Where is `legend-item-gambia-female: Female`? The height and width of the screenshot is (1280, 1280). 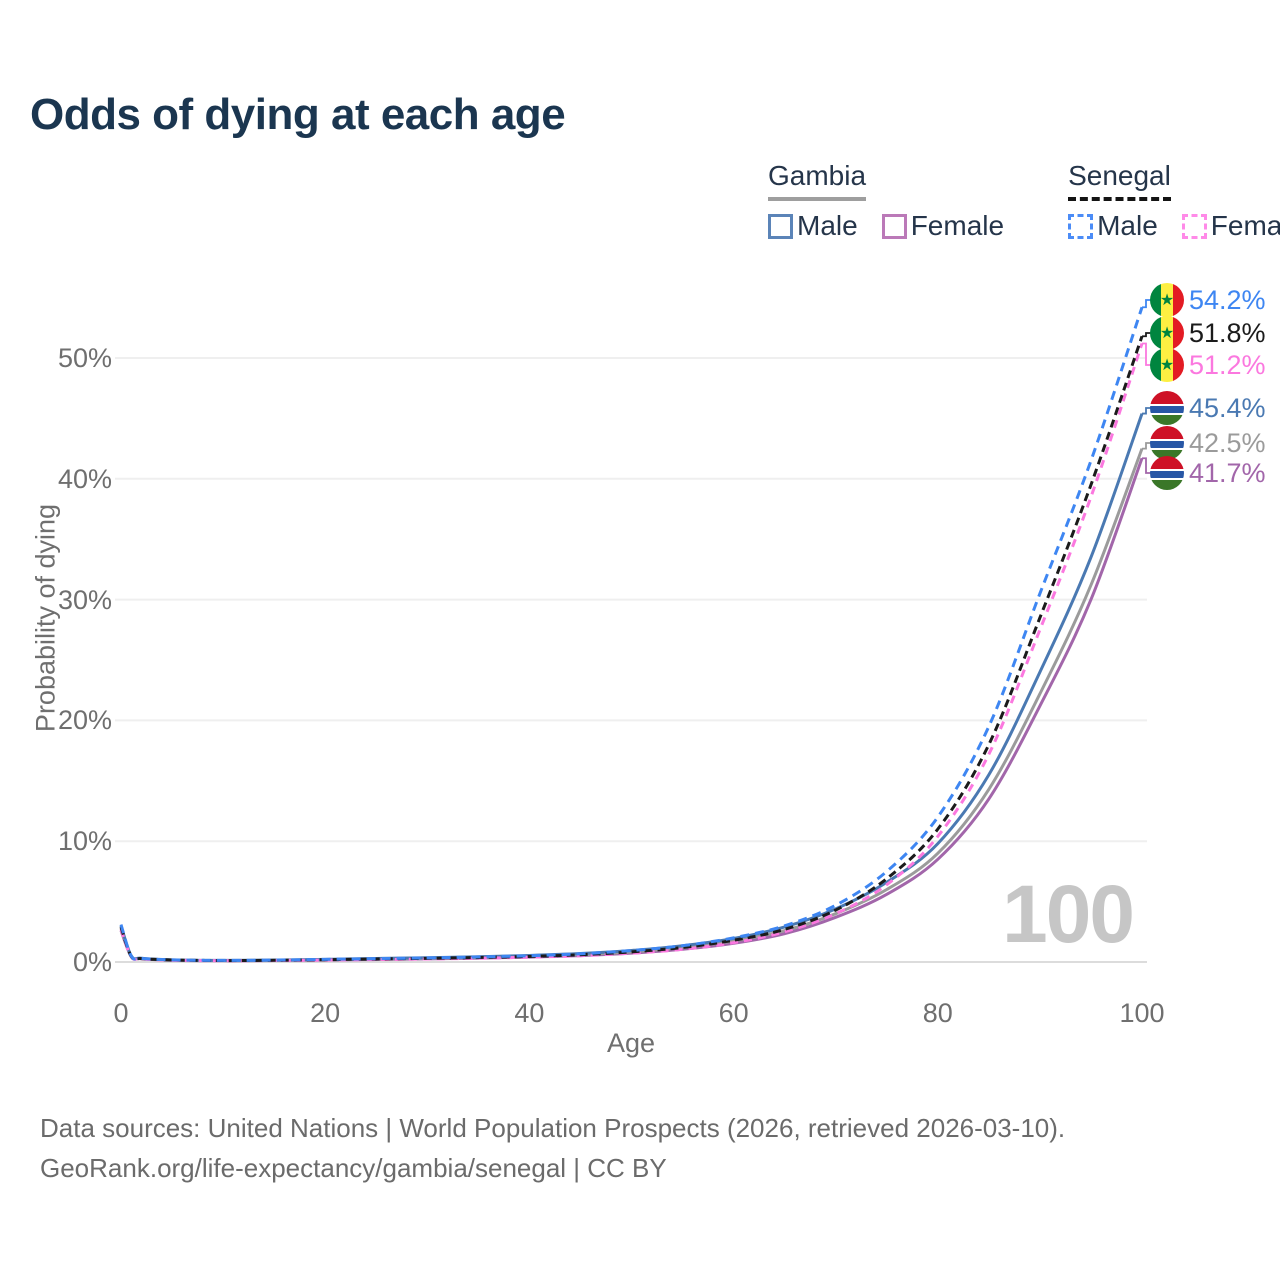 legend-item-gambia-female: Female is located at coordinates (943, 226).